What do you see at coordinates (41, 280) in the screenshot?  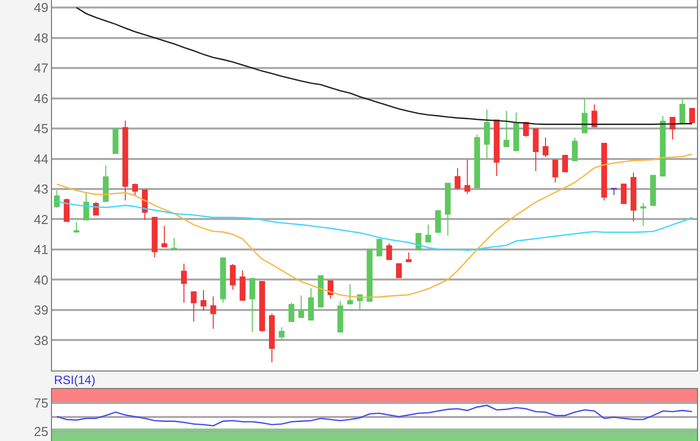 I see `y-tick-label: 40` at bounding box center [41, 280].